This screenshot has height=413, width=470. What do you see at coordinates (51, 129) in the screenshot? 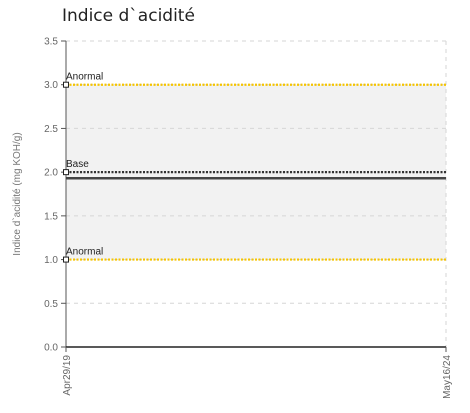
I see `y-tick-label: 2.5` at bounding box center [51, 129].